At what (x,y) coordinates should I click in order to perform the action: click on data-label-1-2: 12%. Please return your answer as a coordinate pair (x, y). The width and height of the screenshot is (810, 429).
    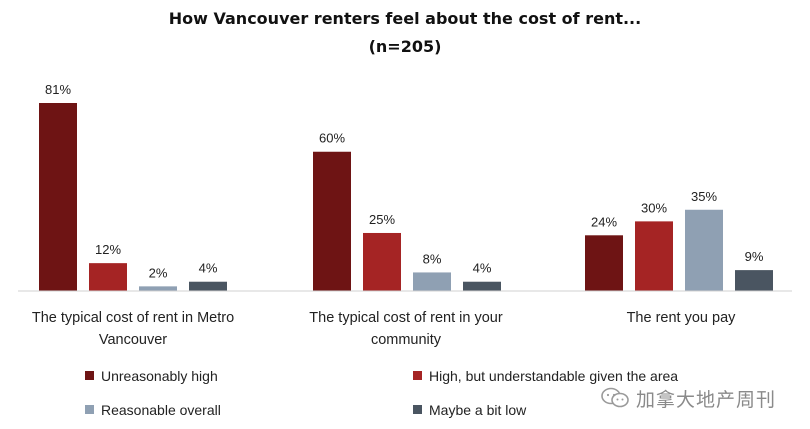
    Looking at the image, I should click on (108, 249).